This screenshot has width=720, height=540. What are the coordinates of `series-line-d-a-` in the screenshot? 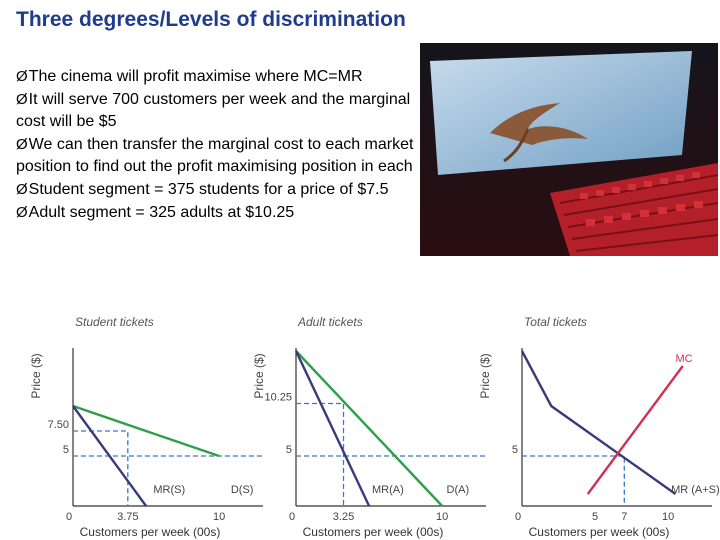 It's located at (369, 428).